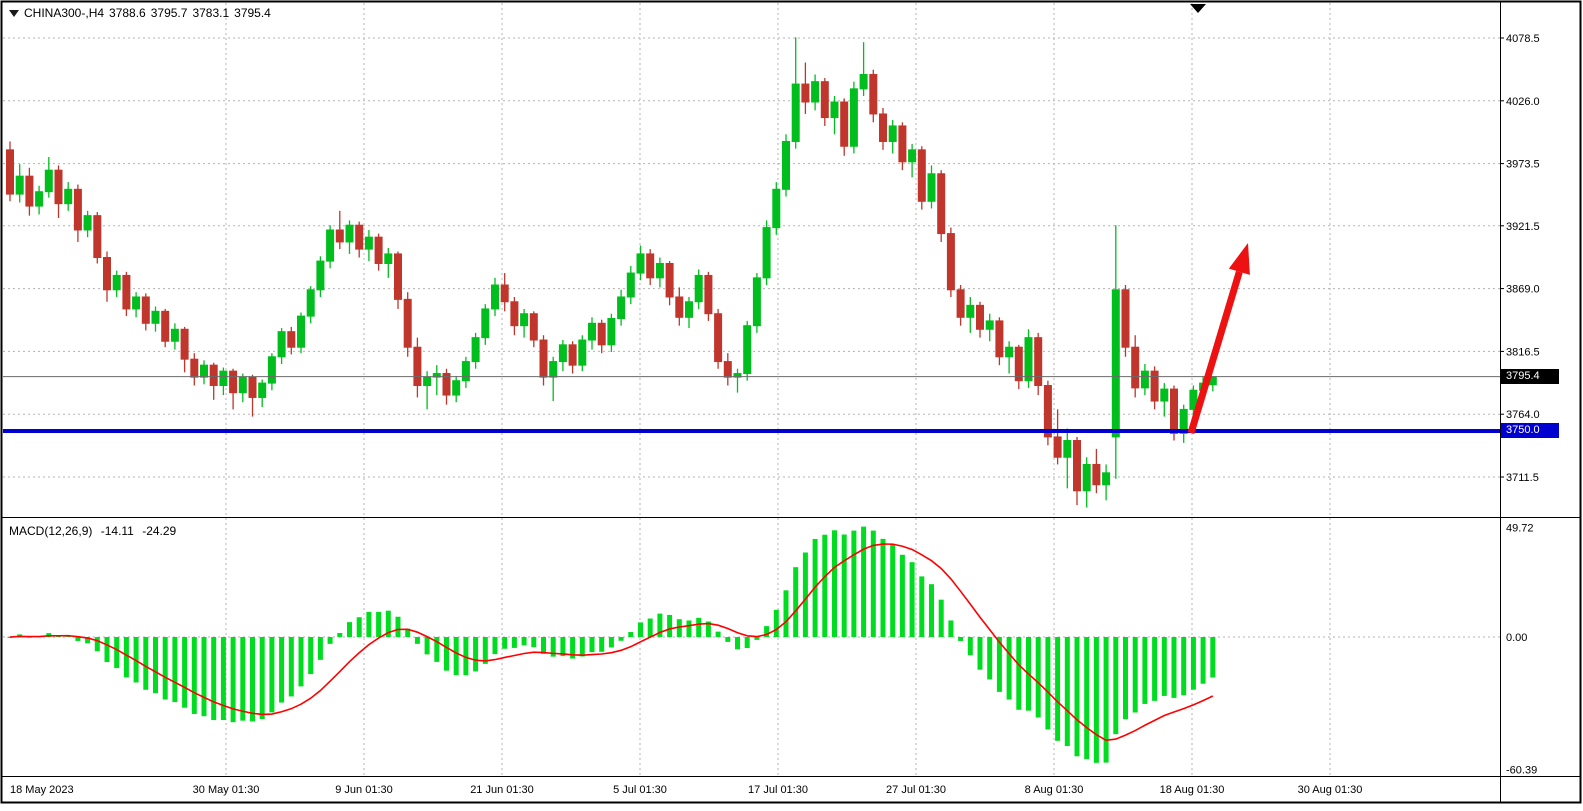  I want to click on ohlc-low: 3783.1, so click(211, 13).